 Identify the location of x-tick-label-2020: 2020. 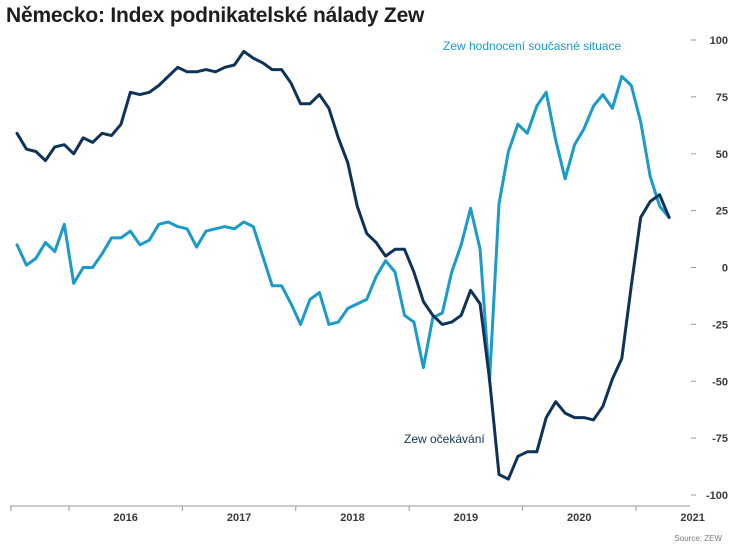
(579, 518).